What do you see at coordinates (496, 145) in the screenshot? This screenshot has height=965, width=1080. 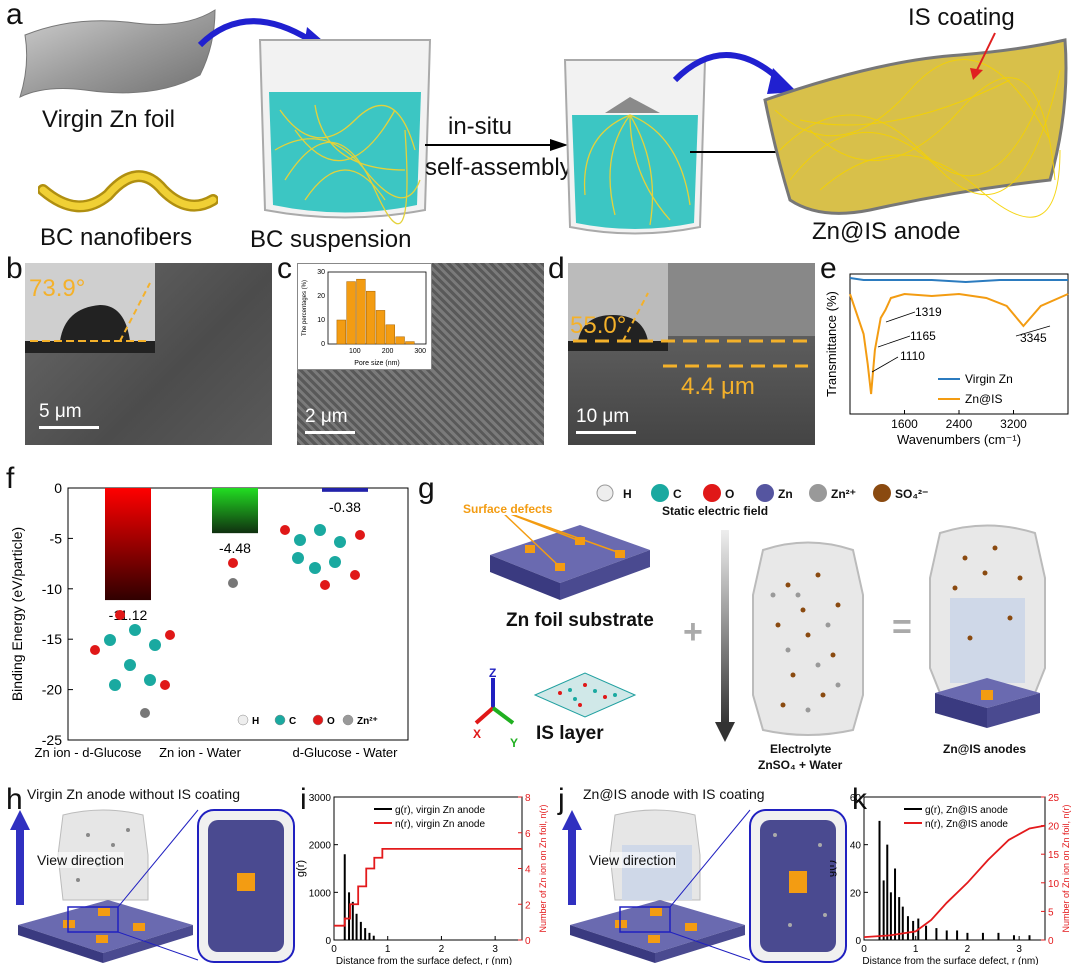 I see `process-arrow` at bounding box center [496, 145].